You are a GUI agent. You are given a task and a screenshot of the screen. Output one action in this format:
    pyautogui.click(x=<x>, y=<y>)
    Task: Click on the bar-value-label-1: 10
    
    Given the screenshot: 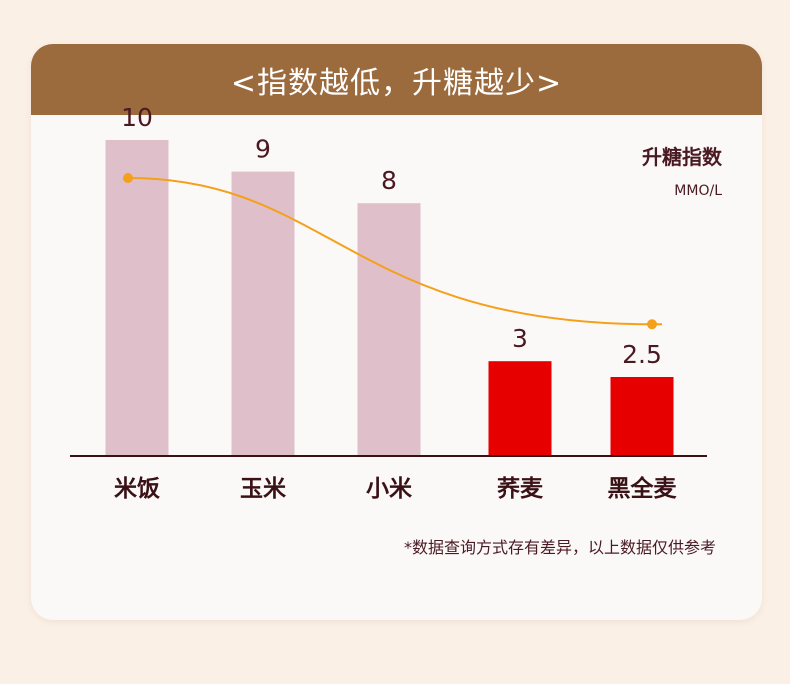 What is the action you would take?
    pyautogui.click(x=137, y=117)
    